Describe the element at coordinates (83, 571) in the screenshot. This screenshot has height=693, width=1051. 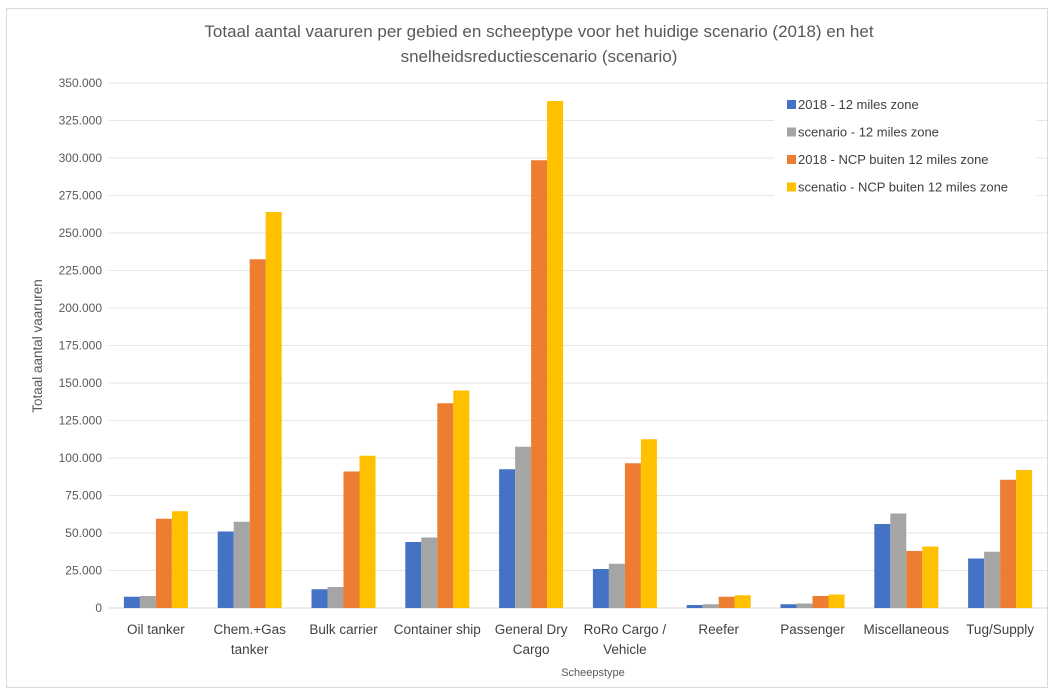
I see `y-tick-label: 25.000` at that location.